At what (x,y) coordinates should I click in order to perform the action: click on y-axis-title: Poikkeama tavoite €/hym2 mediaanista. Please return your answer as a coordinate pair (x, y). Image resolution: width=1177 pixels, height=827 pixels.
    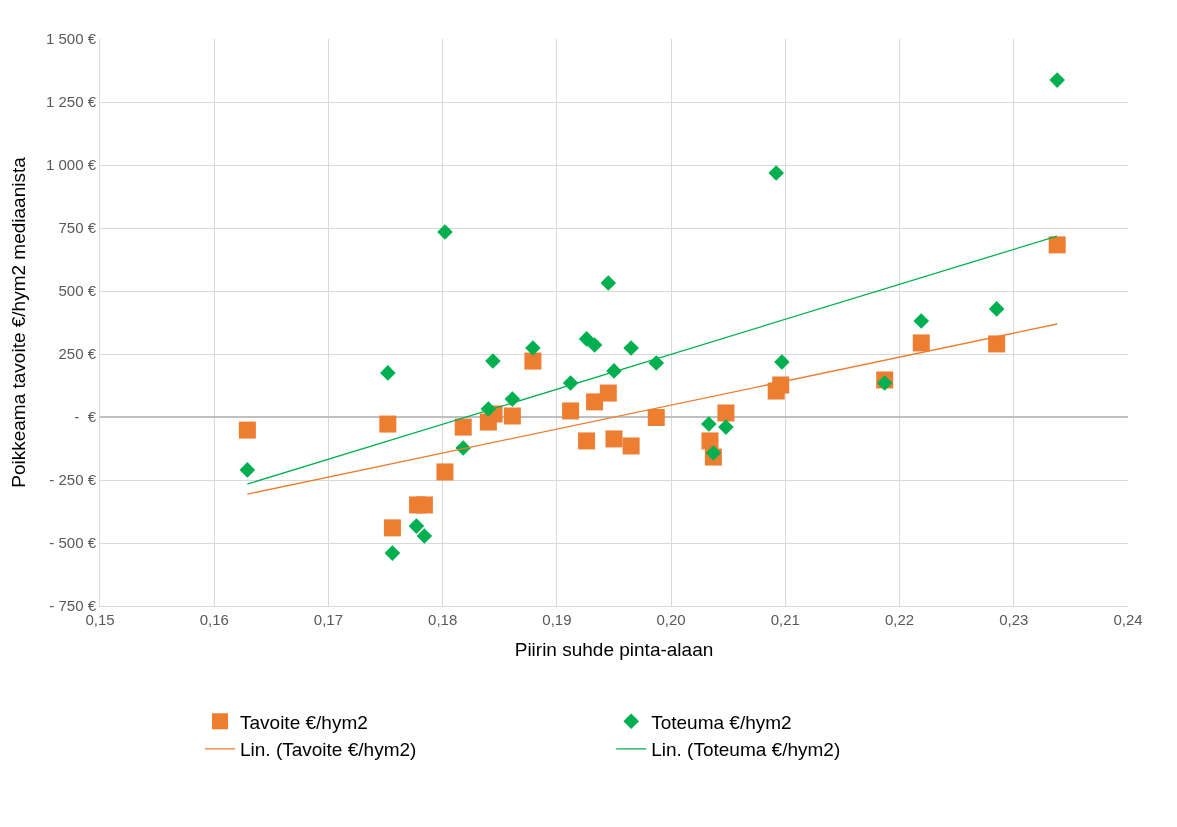
    Looking at the image, I should click on (18, 322).